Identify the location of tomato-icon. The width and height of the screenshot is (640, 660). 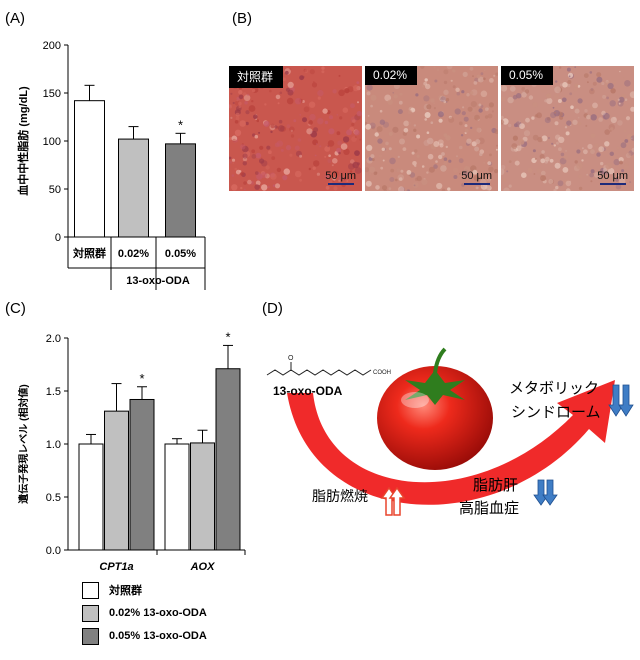
(435, 408).